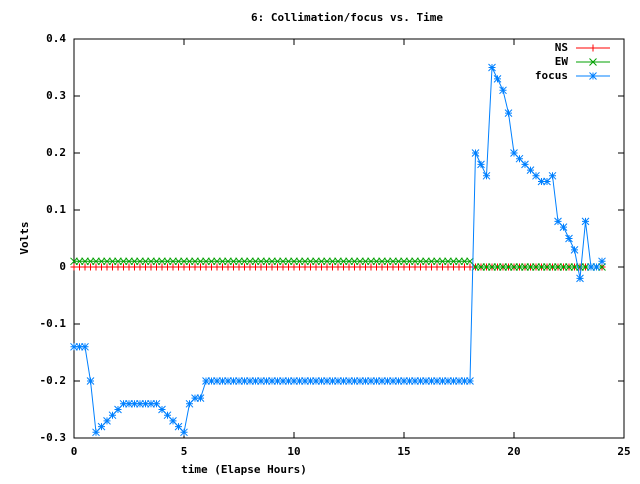  I want to click on y-tick-label: 0, so click(62, 266).